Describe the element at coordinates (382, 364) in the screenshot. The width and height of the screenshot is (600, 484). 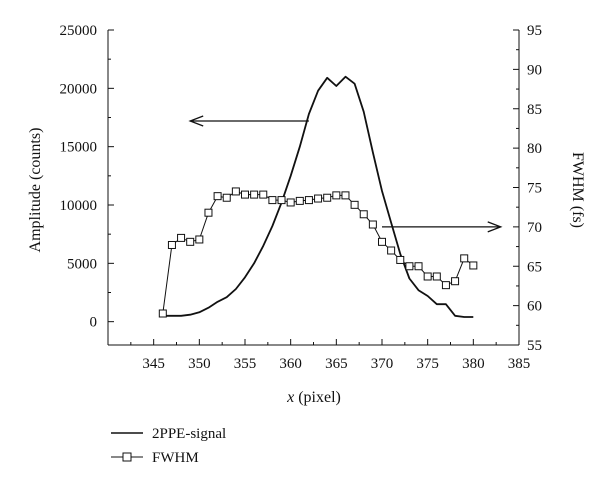
I see `x-tick-label: 370` at that location.